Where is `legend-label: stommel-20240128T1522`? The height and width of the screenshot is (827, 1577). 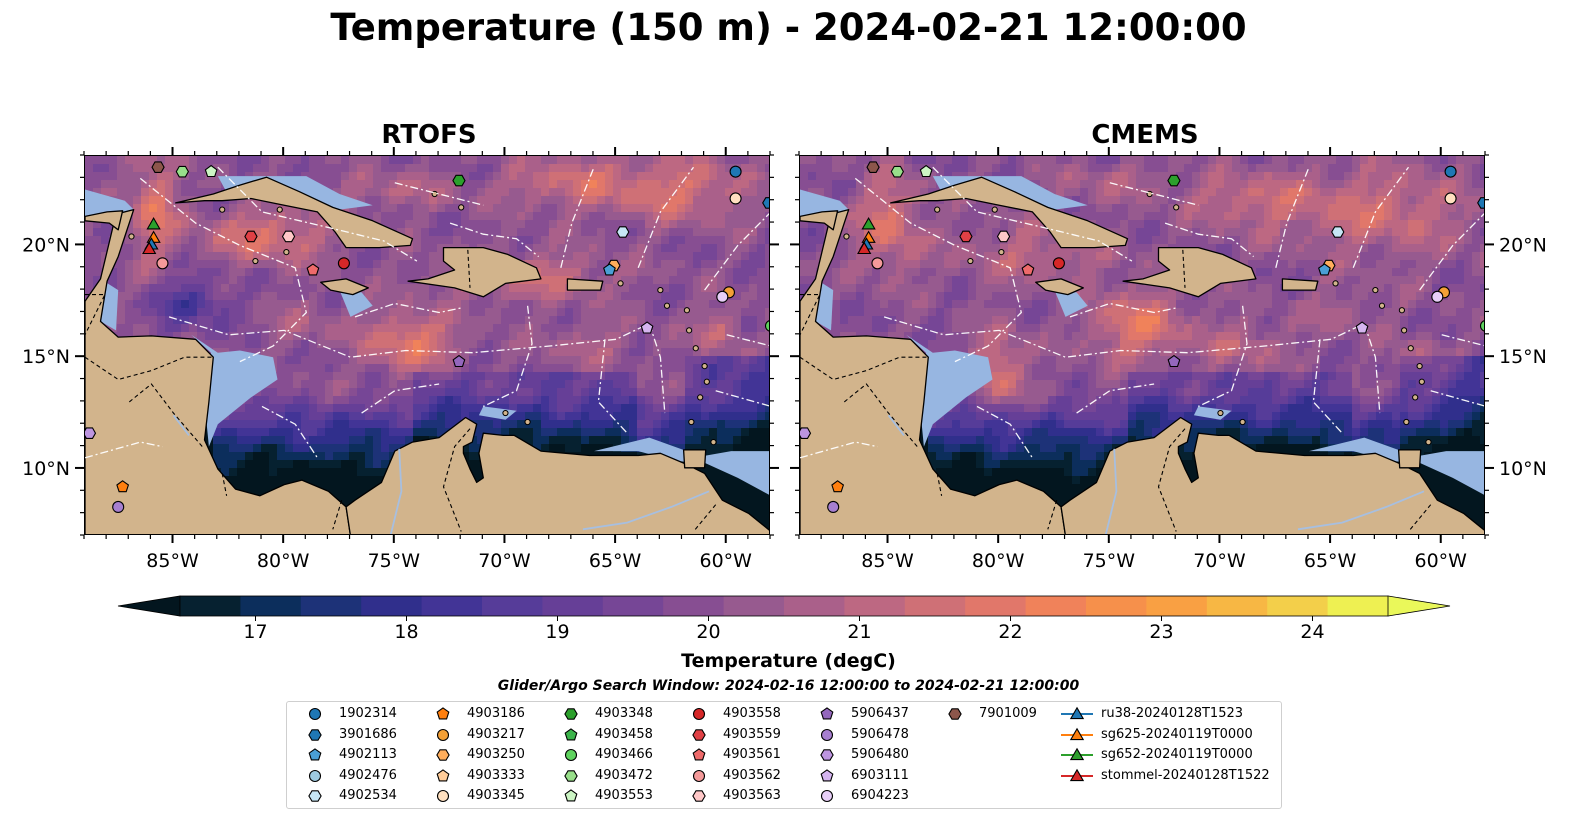
legend-label: stommel-20240128T1522 is located at coordinates (1185, 775).